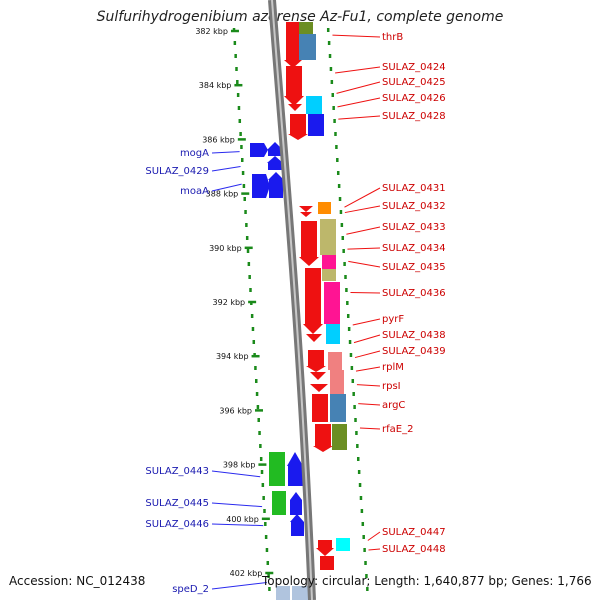 The image size is (600, 600). I want to click on gene-name: rplM, so click(393, 367).